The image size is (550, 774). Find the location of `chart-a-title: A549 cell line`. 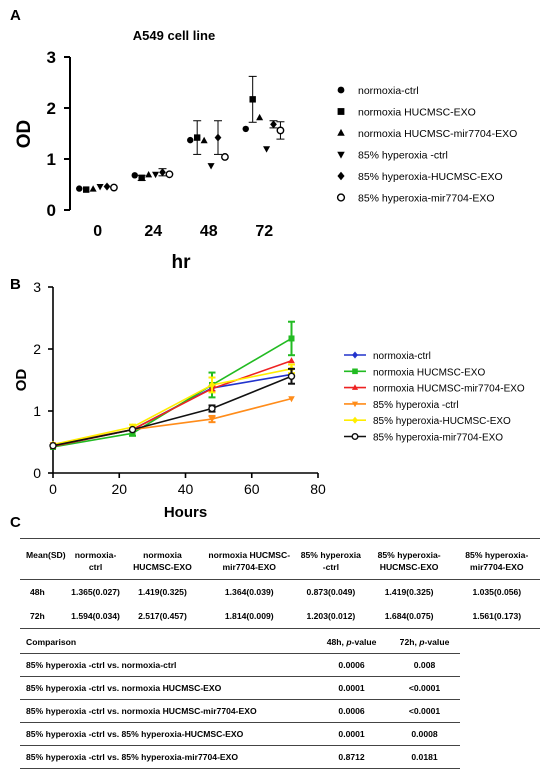

chart-a-title: A549 cell line is located at coordinates (174, 35).